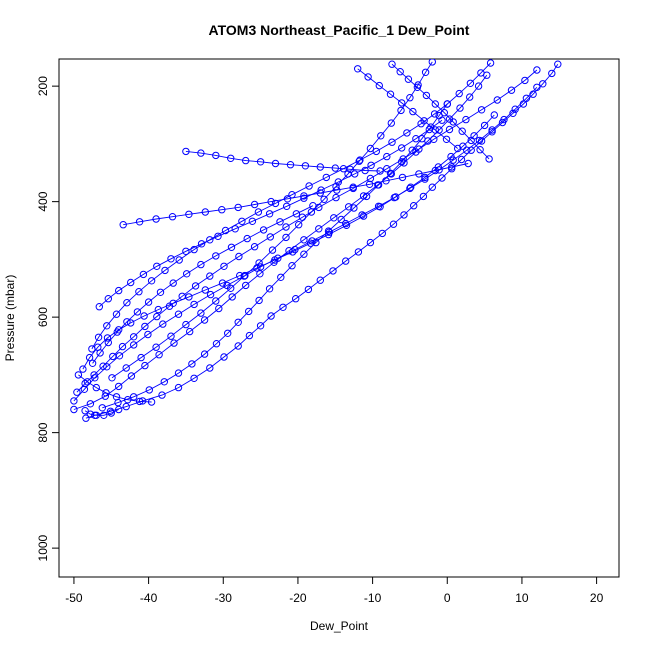 The height and width of the screenshot is (650, 650). Describe the element at coordinates (43, 201) in the screenshot. I see `y-tick-label: 400` at that location.